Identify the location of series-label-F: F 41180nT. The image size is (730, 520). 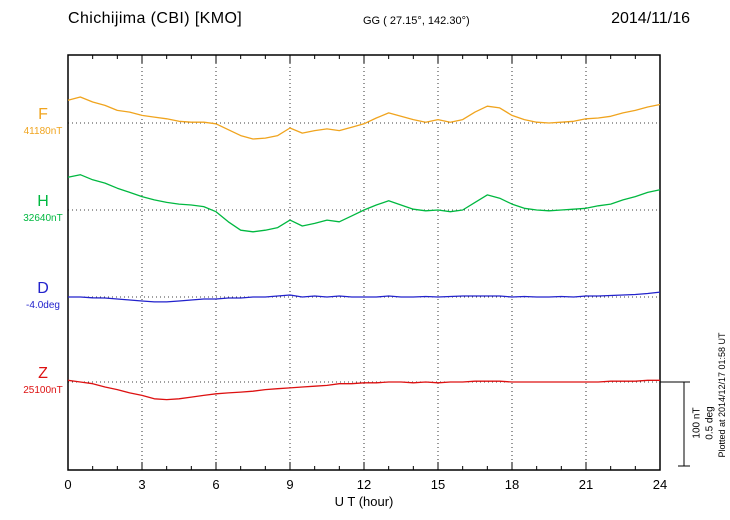
(43, 122).